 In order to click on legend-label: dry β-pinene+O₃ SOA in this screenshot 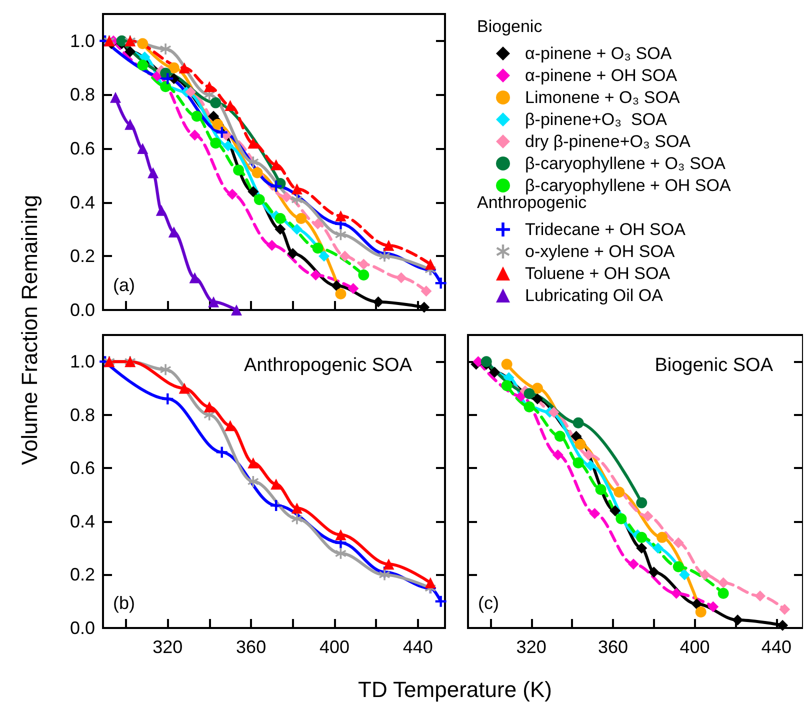, I will do `click(608, 141)`.